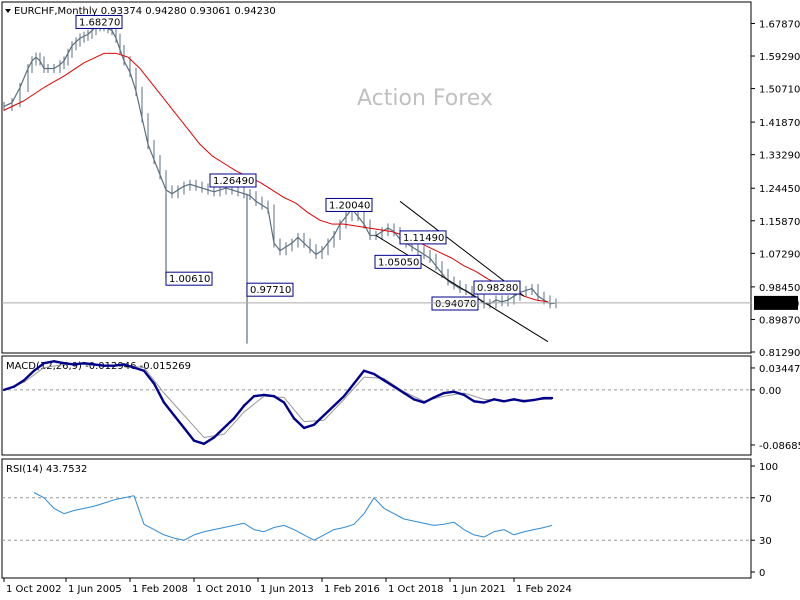 This screenshot has width=800, height=600. I want to click on rsi-tick-label: 70, so click(765, 499).